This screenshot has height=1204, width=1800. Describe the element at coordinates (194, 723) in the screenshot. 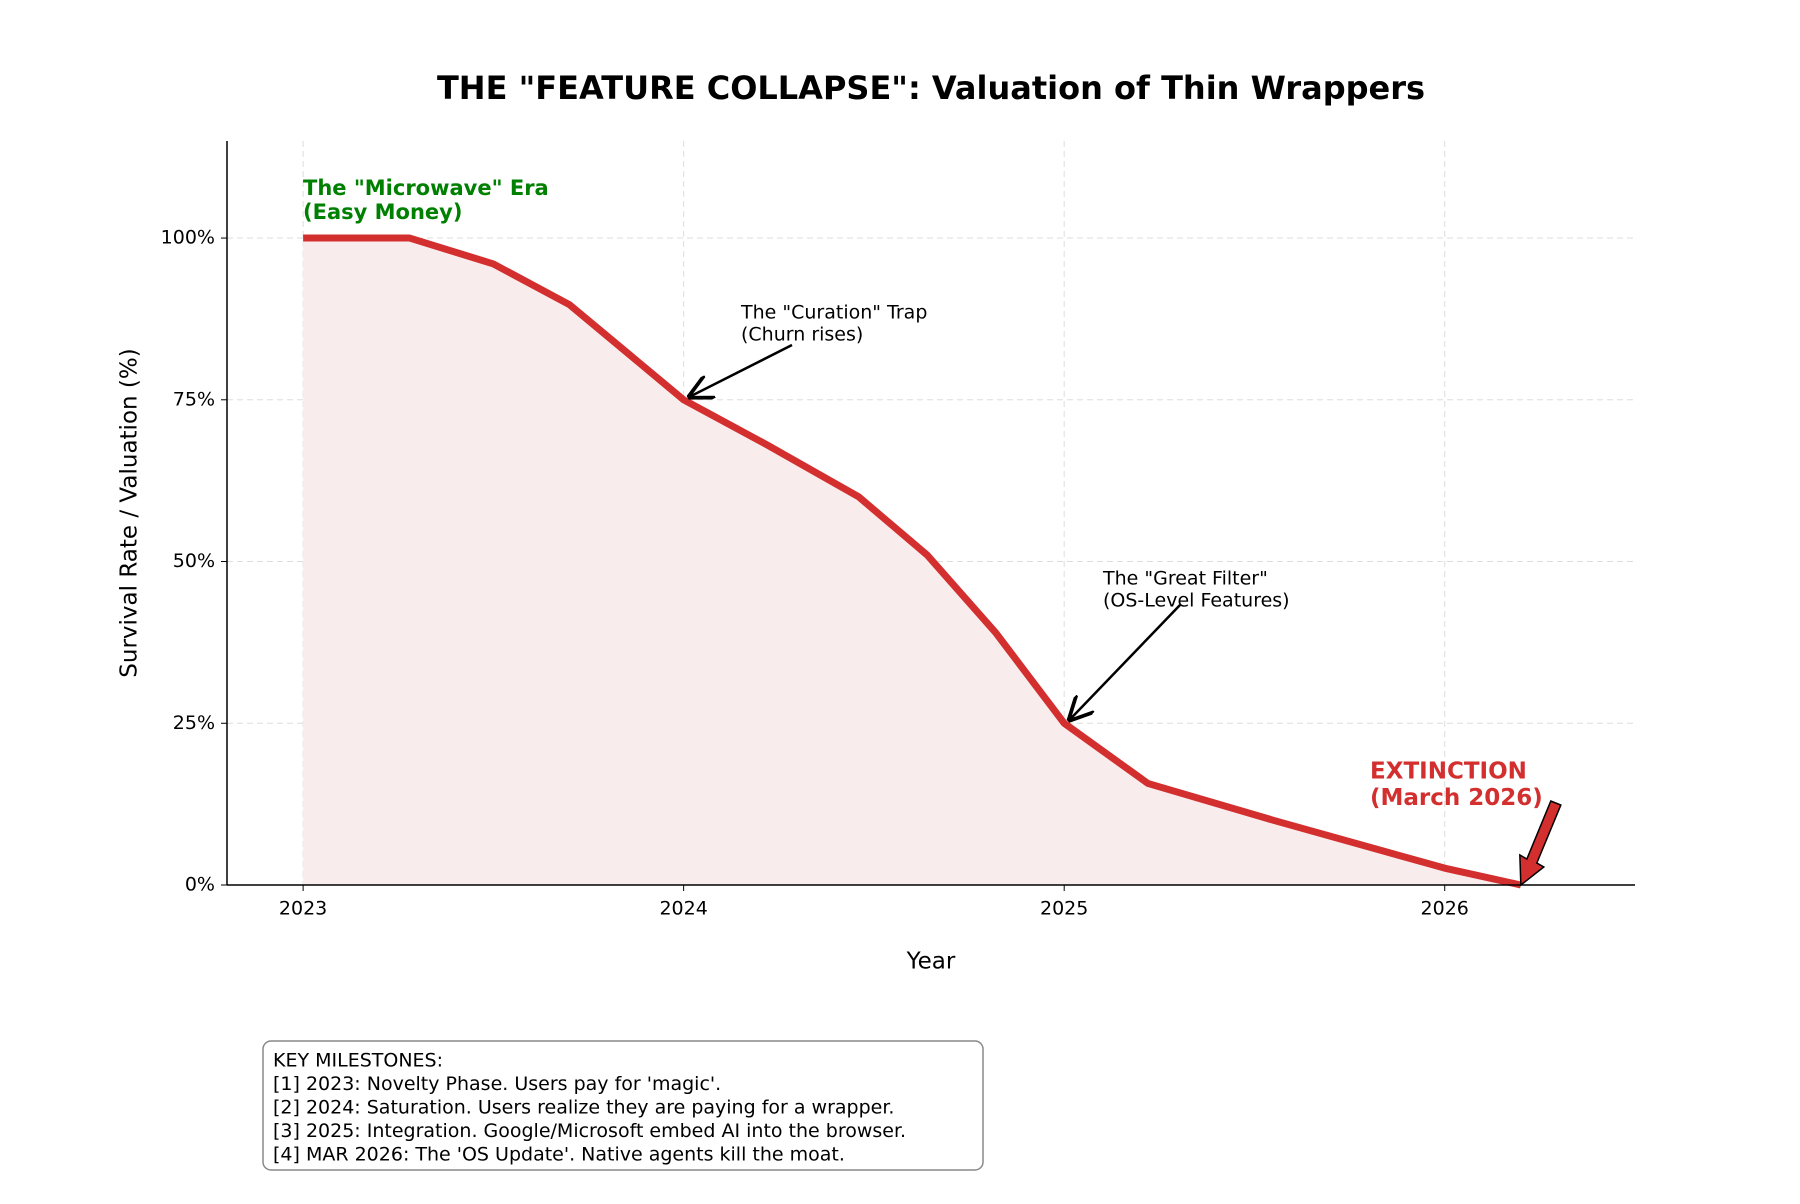

I see `y-tick-label: 25%` at that location.